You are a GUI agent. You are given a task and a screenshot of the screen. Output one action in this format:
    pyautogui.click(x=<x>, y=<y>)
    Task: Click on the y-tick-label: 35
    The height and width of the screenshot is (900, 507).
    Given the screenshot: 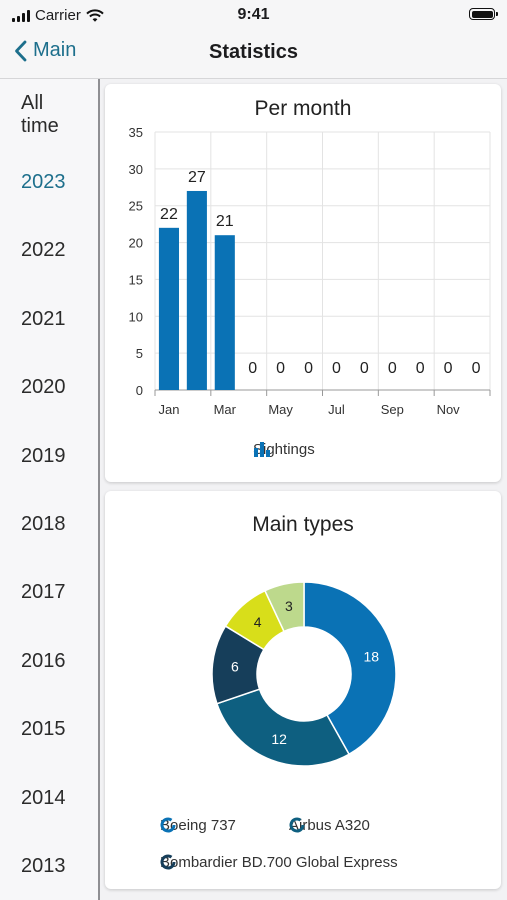 What is the action you would take?
    pyautogui.click(x=136, y=132)
    